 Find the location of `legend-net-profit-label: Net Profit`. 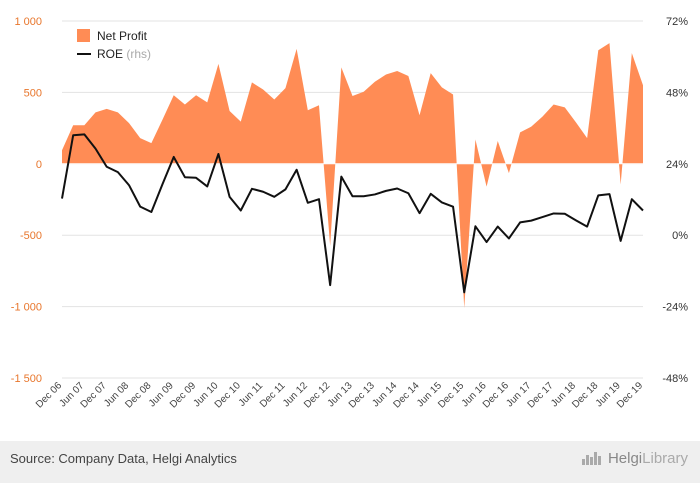

legend-net-profit-label: Net Profit is located at coordinates (122, 36).